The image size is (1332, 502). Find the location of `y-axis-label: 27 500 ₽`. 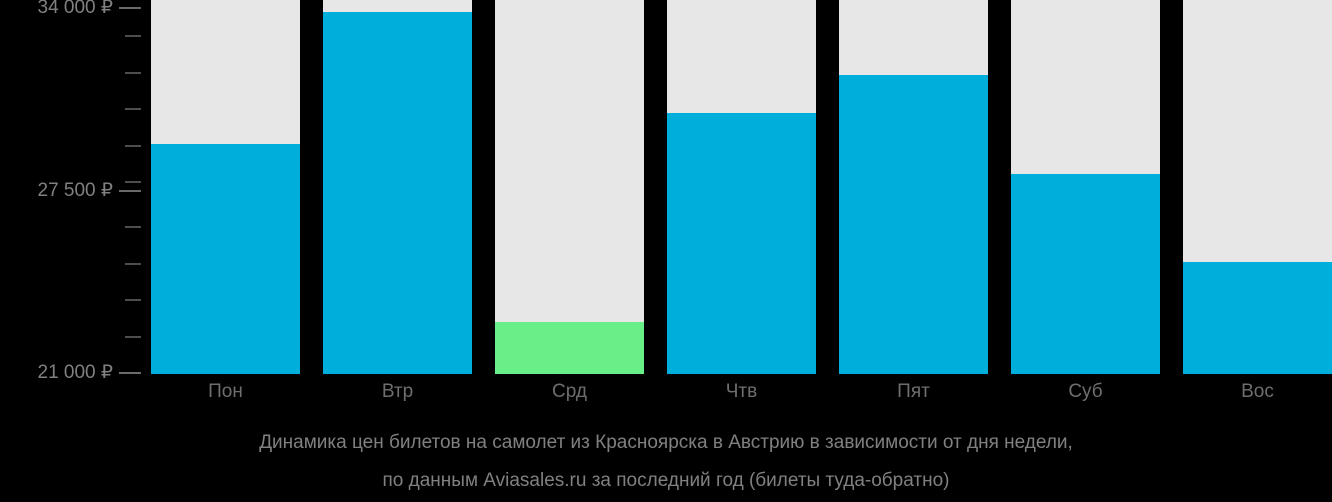

y-axis-label: 27 500 ₽ is located at coordinates (75, 190).